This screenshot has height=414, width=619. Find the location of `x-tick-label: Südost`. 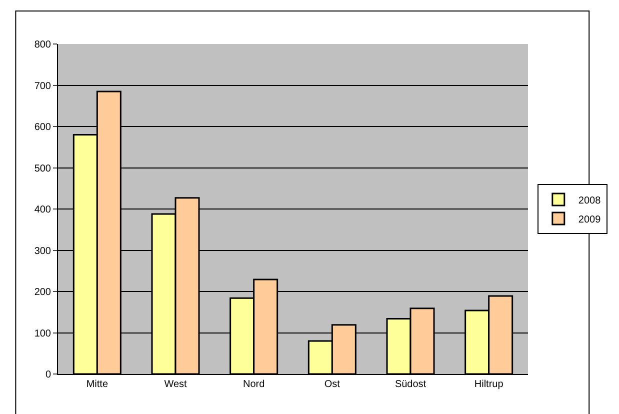

x-tick-label: Südost is located at coordinates (410, 384).